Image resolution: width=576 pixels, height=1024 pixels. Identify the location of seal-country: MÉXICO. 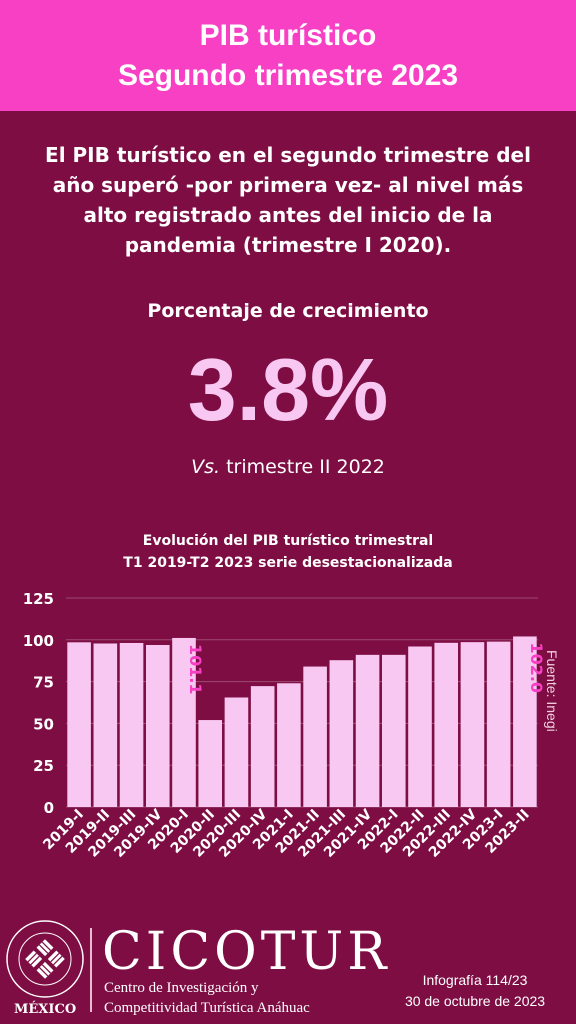
(45, 1009).